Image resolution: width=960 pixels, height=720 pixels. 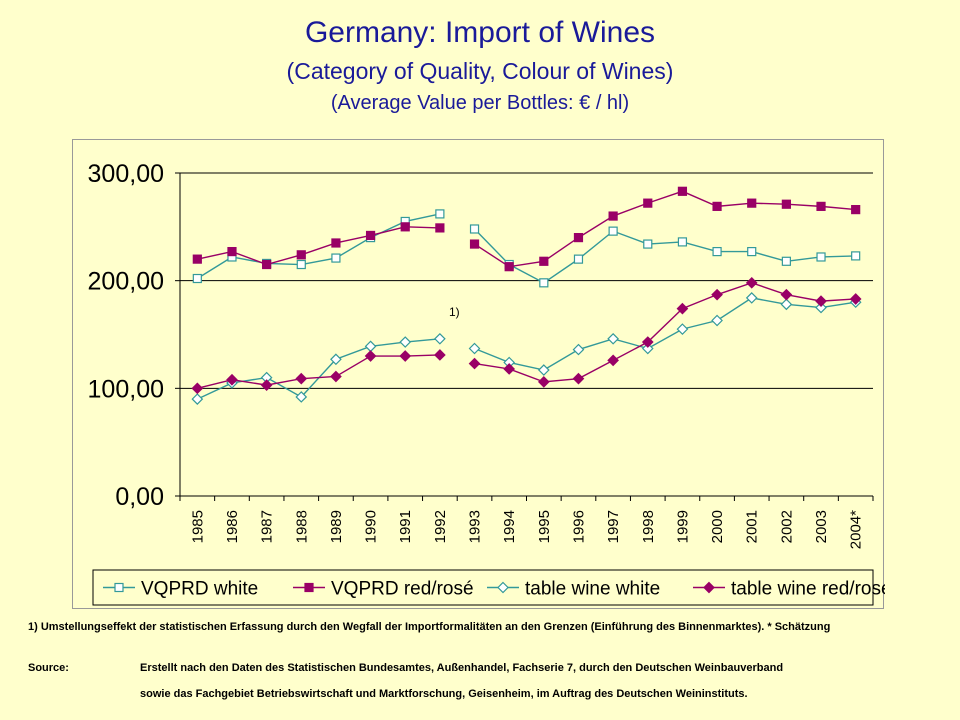 What do you see at coordinates (480, 103) in the screenshot?
I see `chart-subtitle-2: (Average Value per Bottles: € / hl)` at bounding box center [480, 103].